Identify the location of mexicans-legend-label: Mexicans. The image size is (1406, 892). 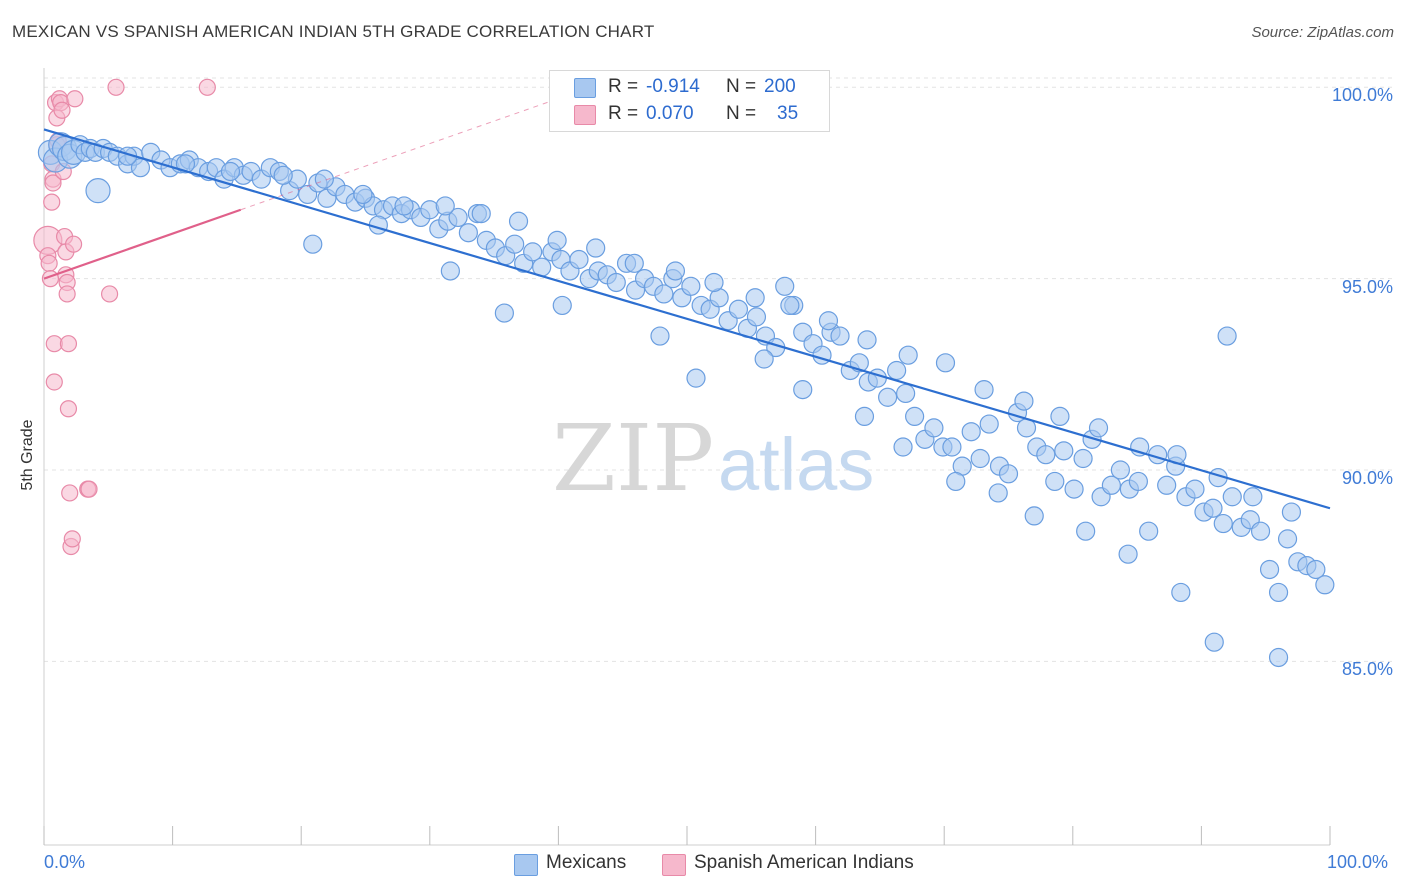
(586, 862).